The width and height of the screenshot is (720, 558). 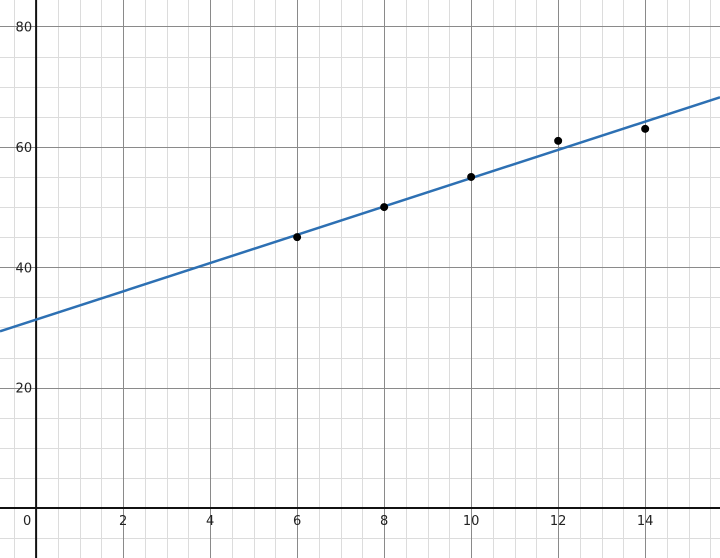 I want to click on x-tick-label: 10, so click(x=471, y=521).